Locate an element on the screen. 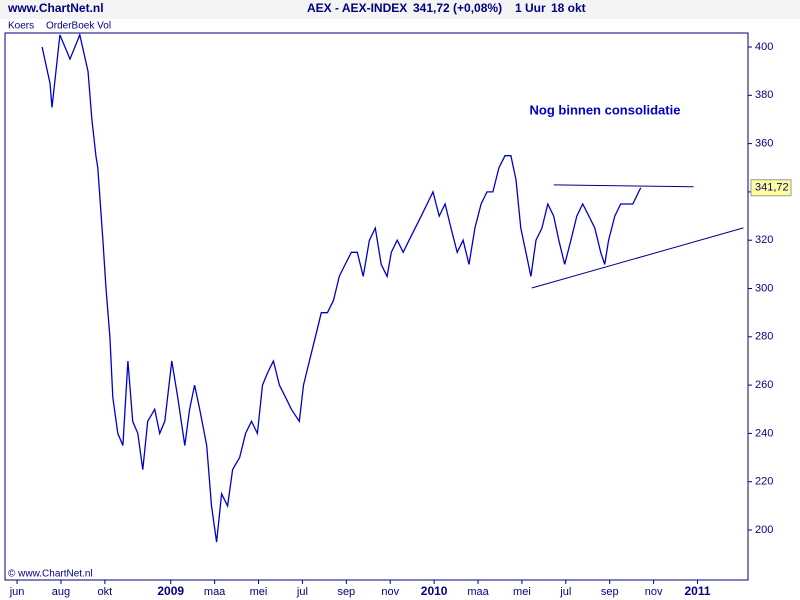 This screenshot has width=800, height=600. x-tick-label: 2010 is located at coordinates (434, 591).